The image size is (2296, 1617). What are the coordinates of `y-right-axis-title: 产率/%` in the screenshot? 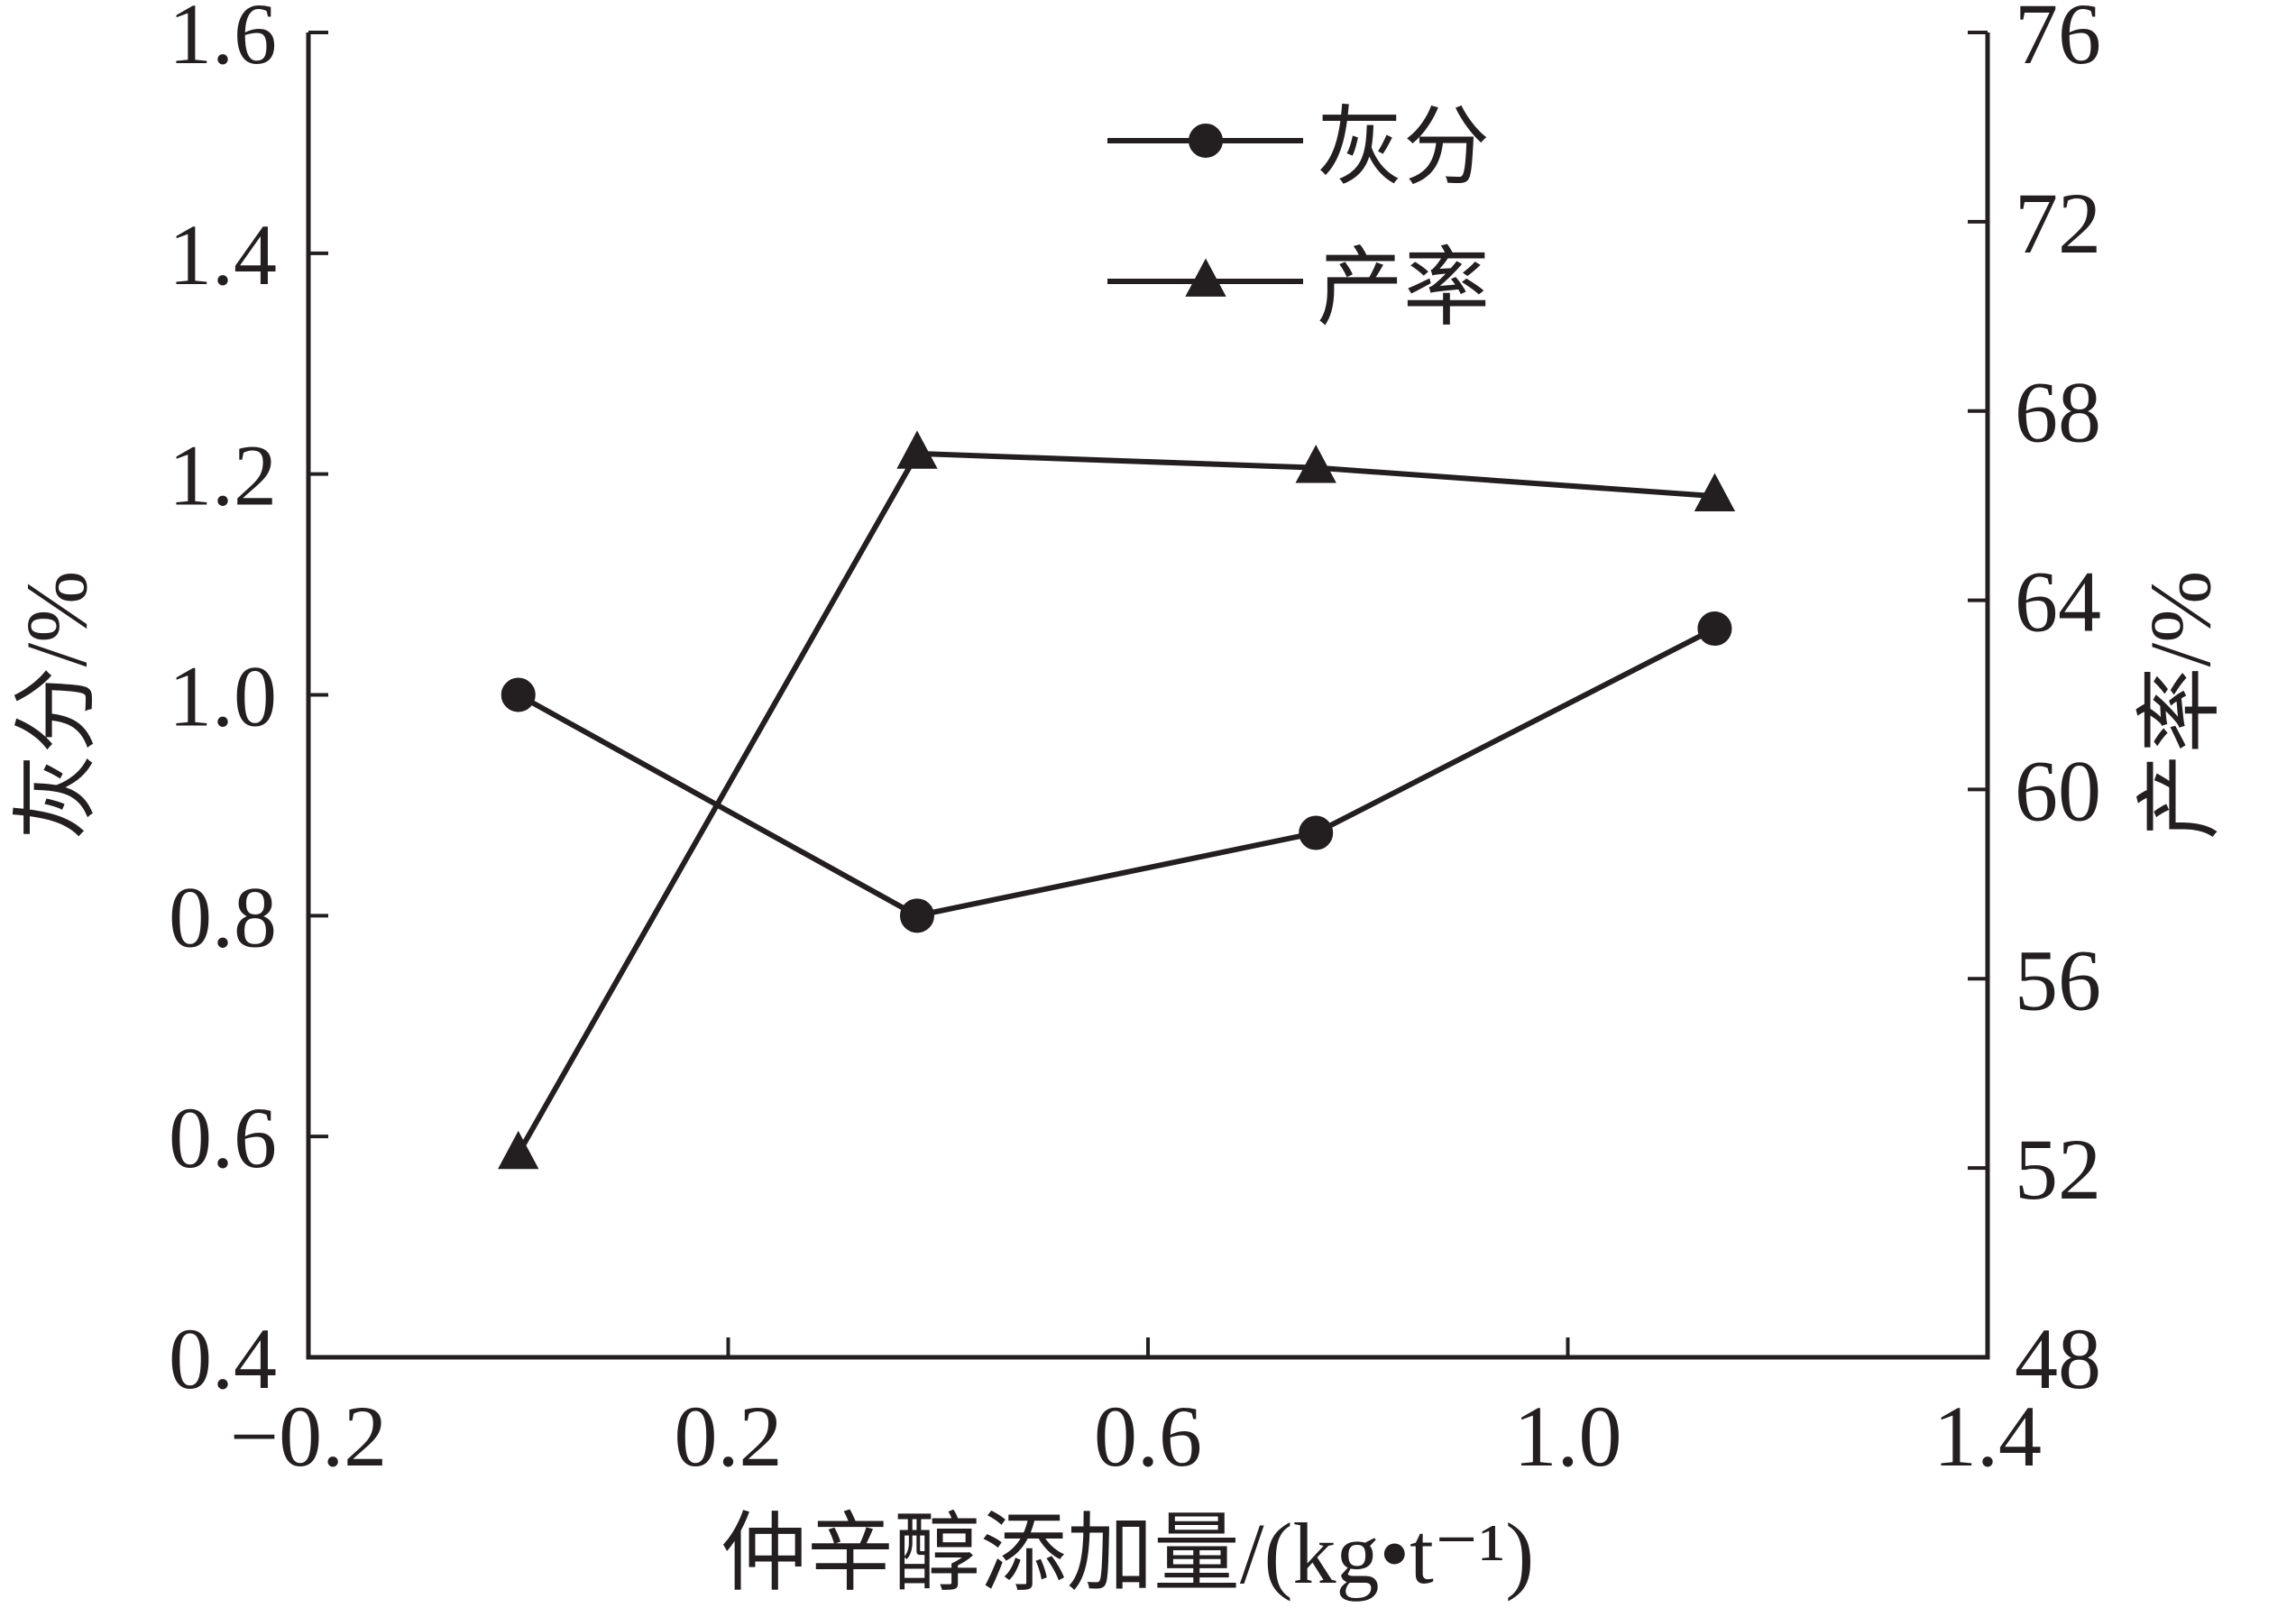 It's located at (2180, 706).